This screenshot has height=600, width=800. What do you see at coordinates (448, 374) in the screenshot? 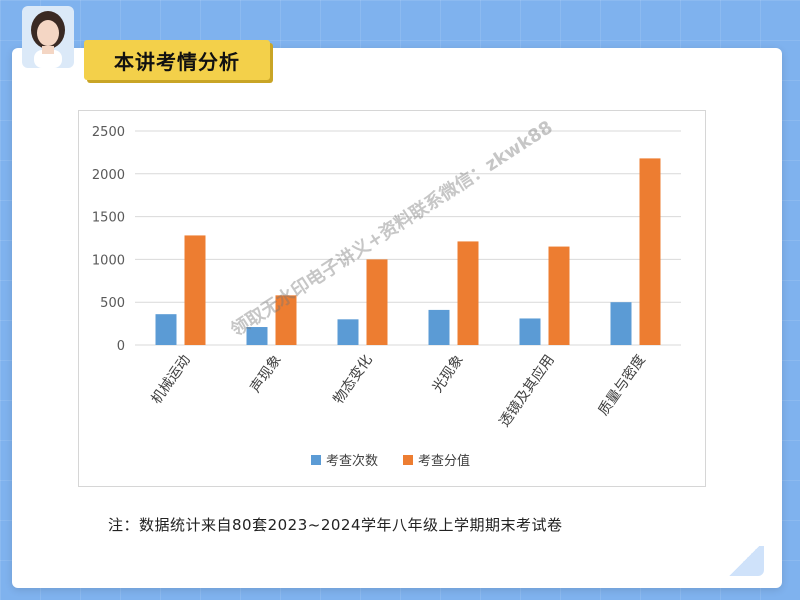
I see `x-category-label: 光现象` at bounding box center [448, 374].